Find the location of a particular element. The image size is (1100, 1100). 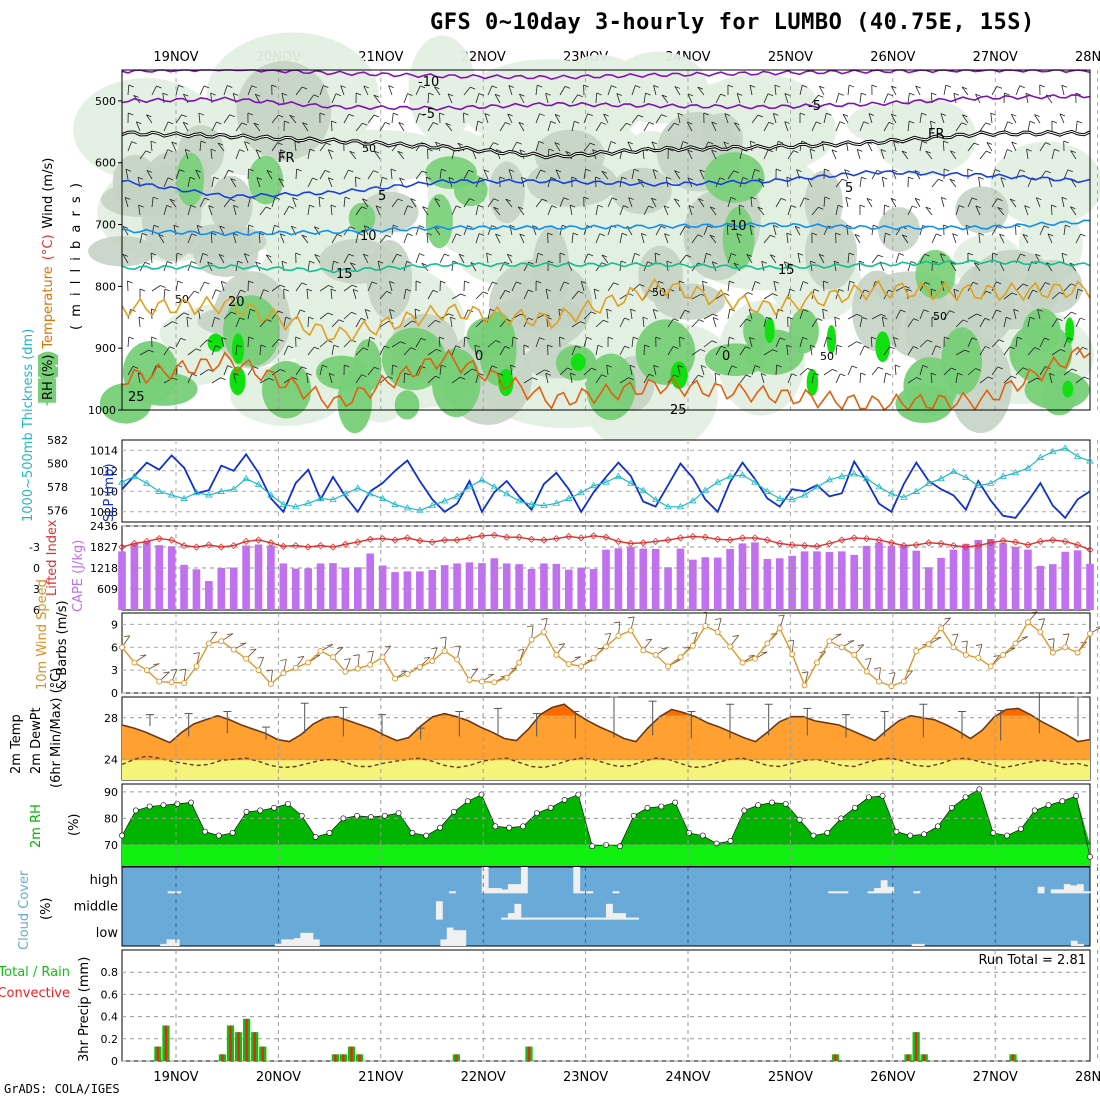

cloud-bar-middle is located at coordinates (537, 918).